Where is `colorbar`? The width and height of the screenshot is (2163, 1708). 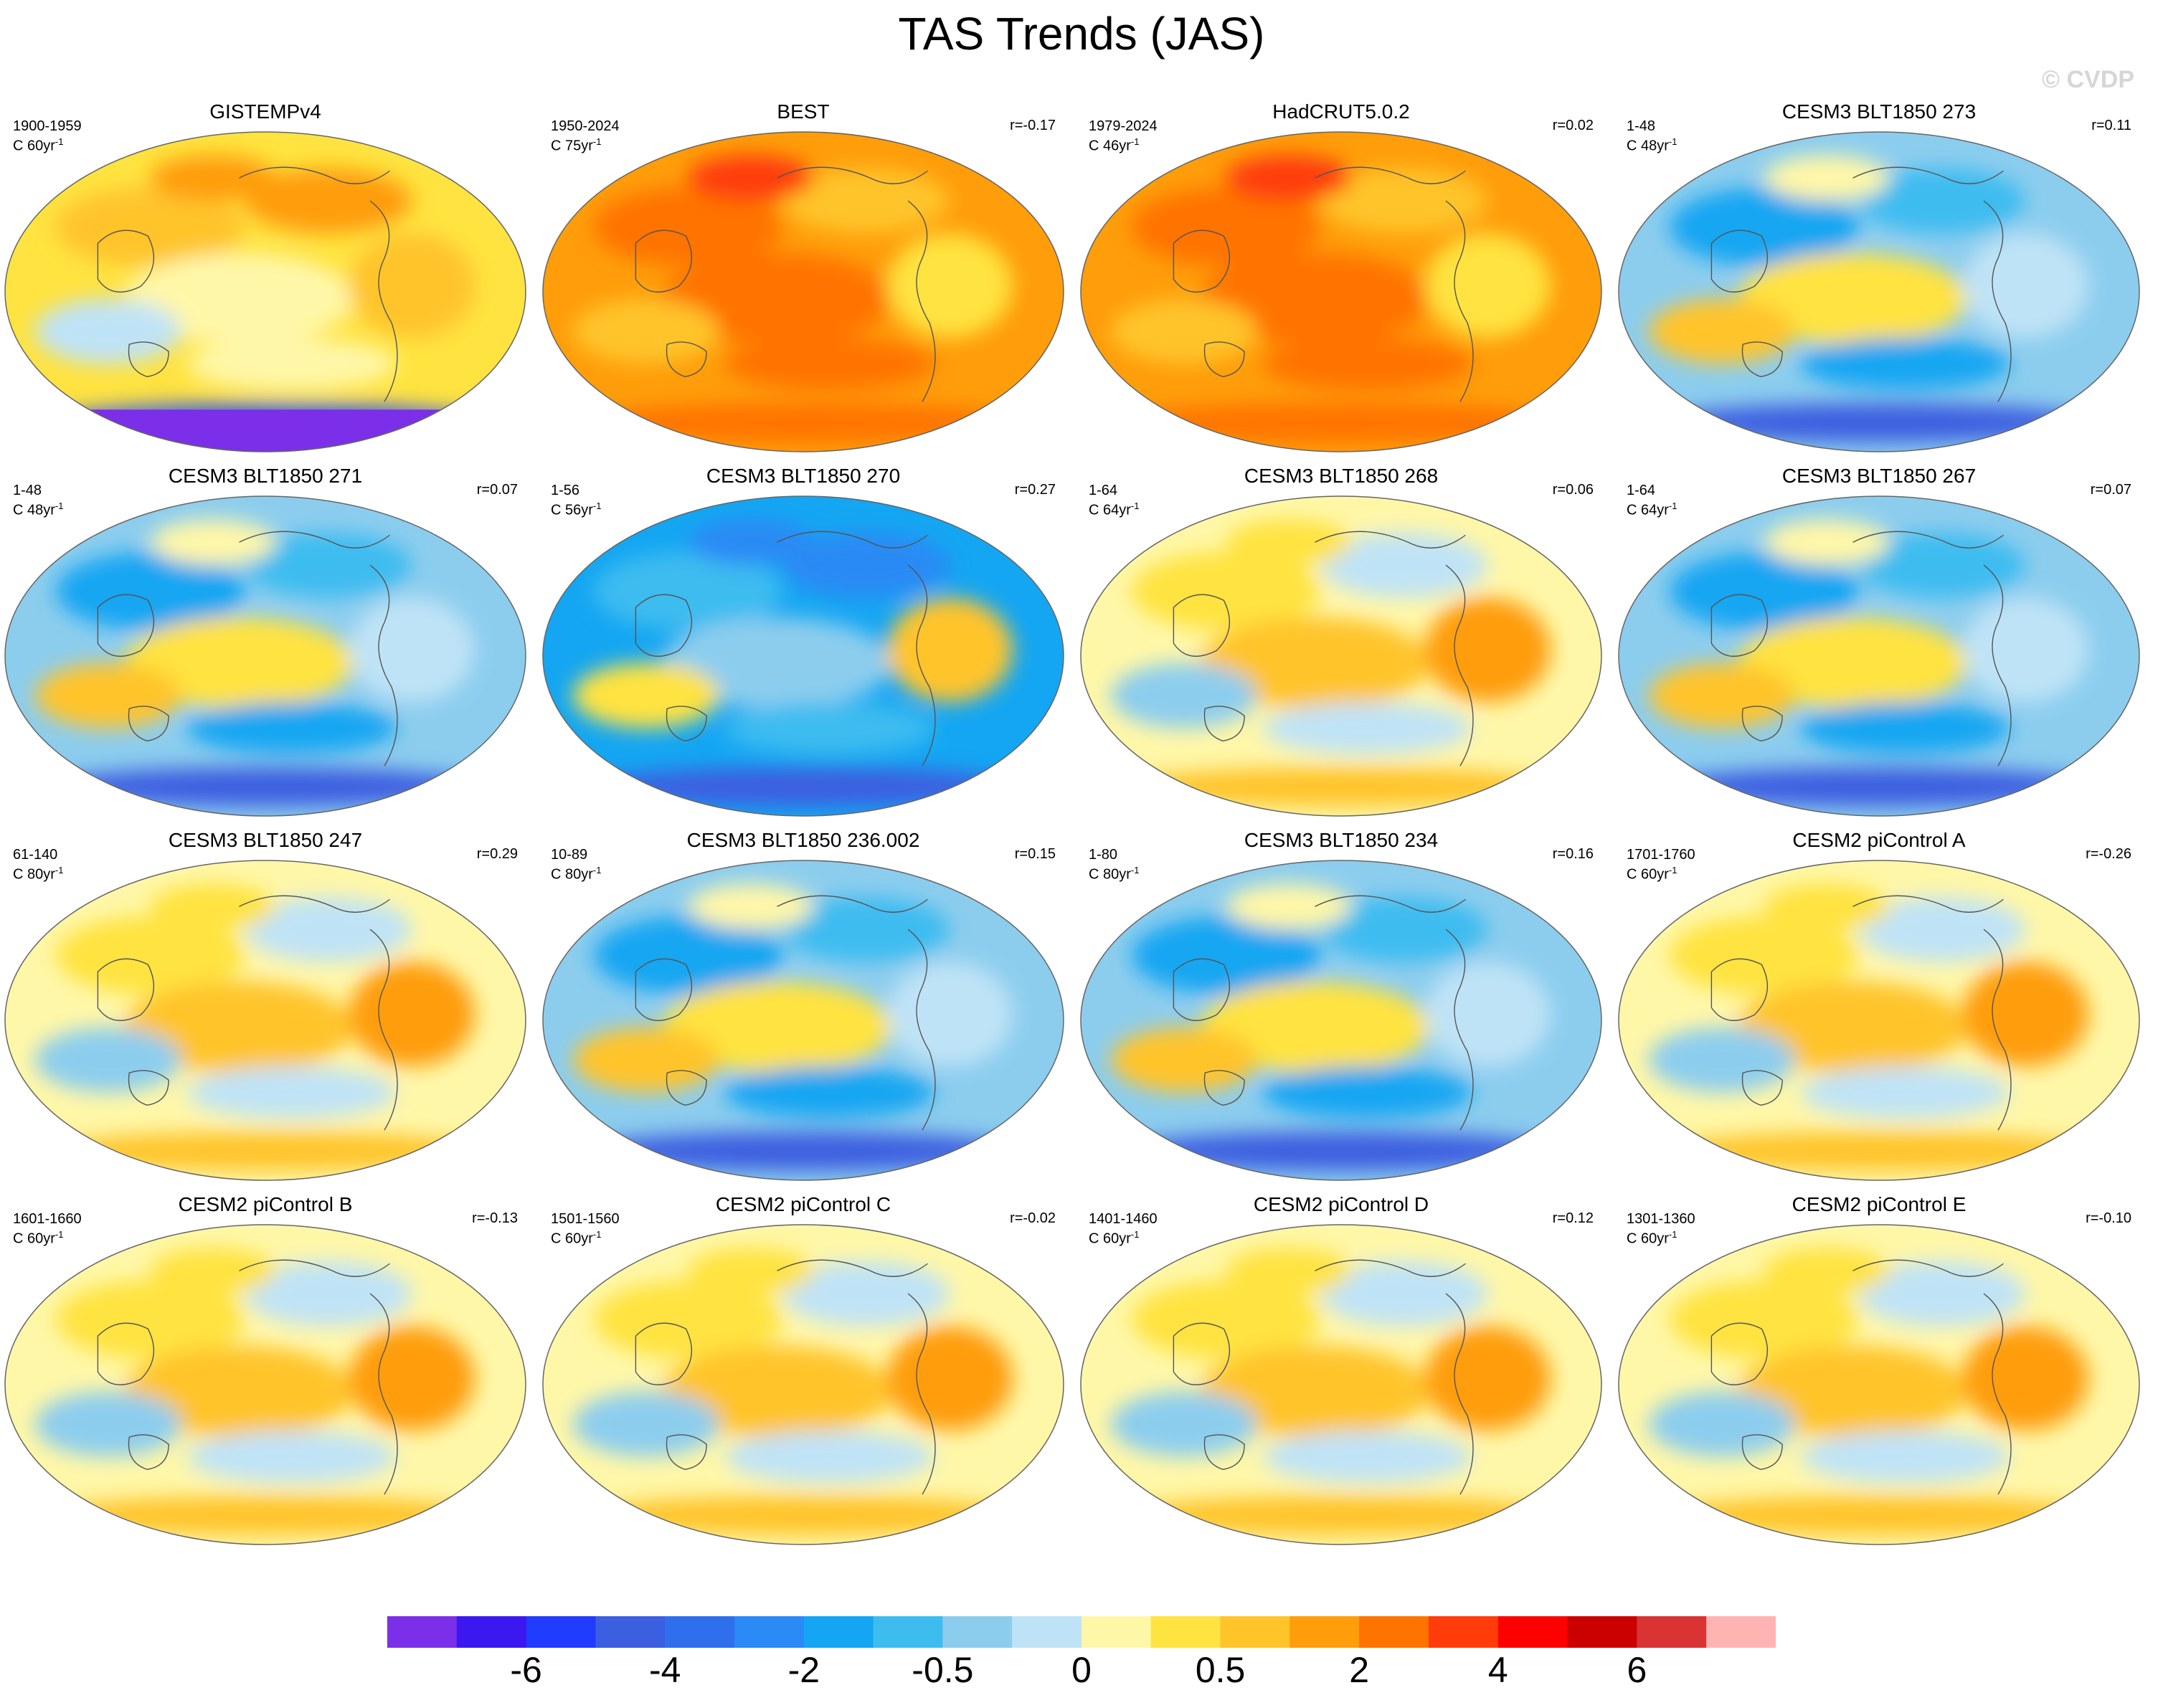 colorbar is located at coordinates (1081, 1632).